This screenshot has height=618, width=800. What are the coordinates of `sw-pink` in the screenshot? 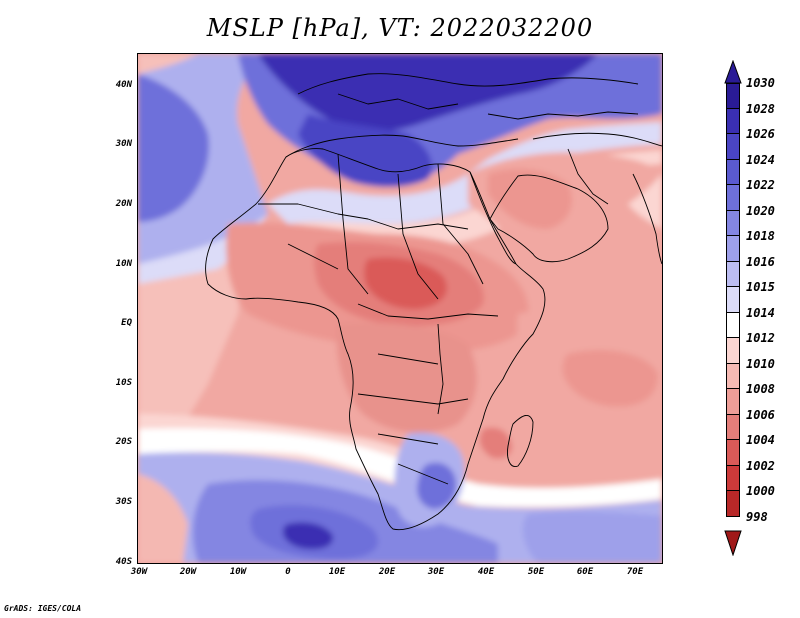 It's located at (163, 518).